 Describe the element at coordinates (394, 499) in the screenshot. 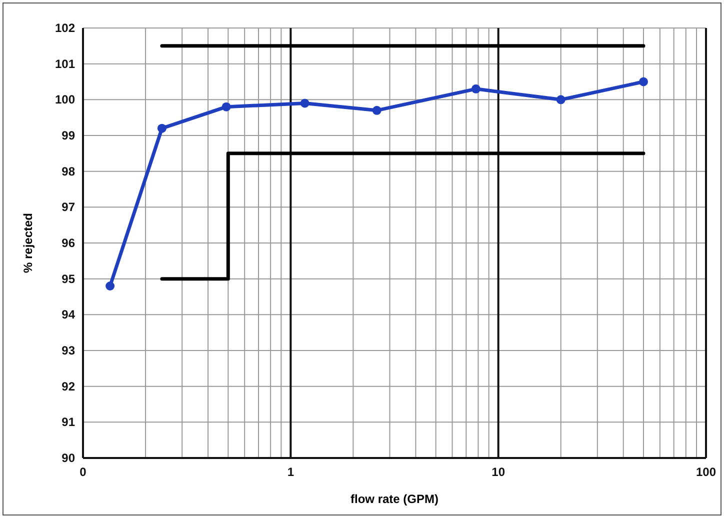

I see `x-axis-title: flow rate (GPM)` at that location.